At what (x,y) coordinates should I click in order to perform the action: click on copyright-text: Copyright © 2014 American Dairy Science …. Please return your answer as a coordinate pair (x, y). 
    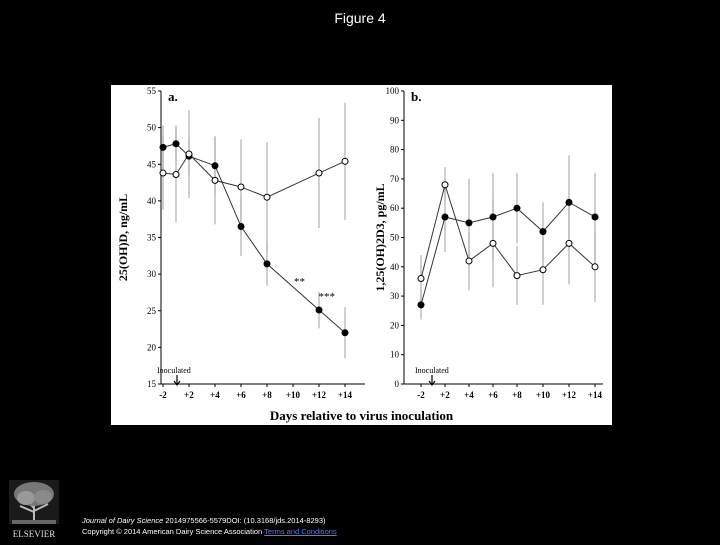
    Looking at the image, I should click on (172, 531).